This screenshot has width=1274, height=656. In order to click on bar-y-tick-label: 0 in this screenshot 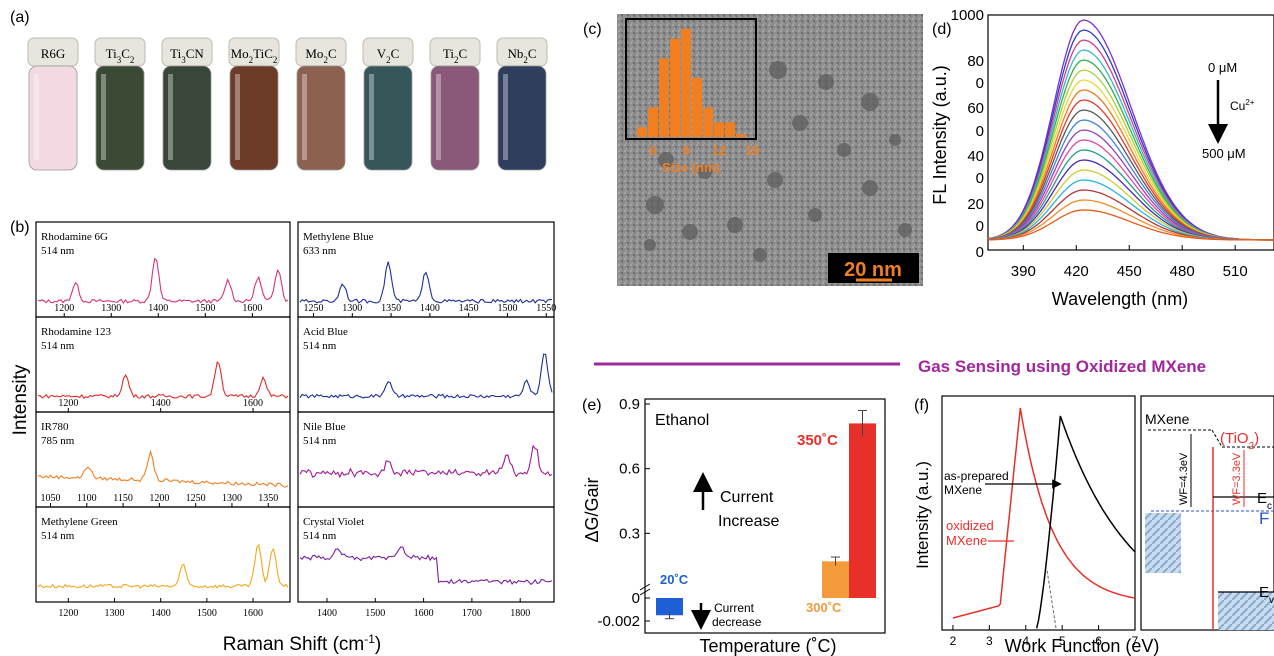, I will do `click(636, 598)`.